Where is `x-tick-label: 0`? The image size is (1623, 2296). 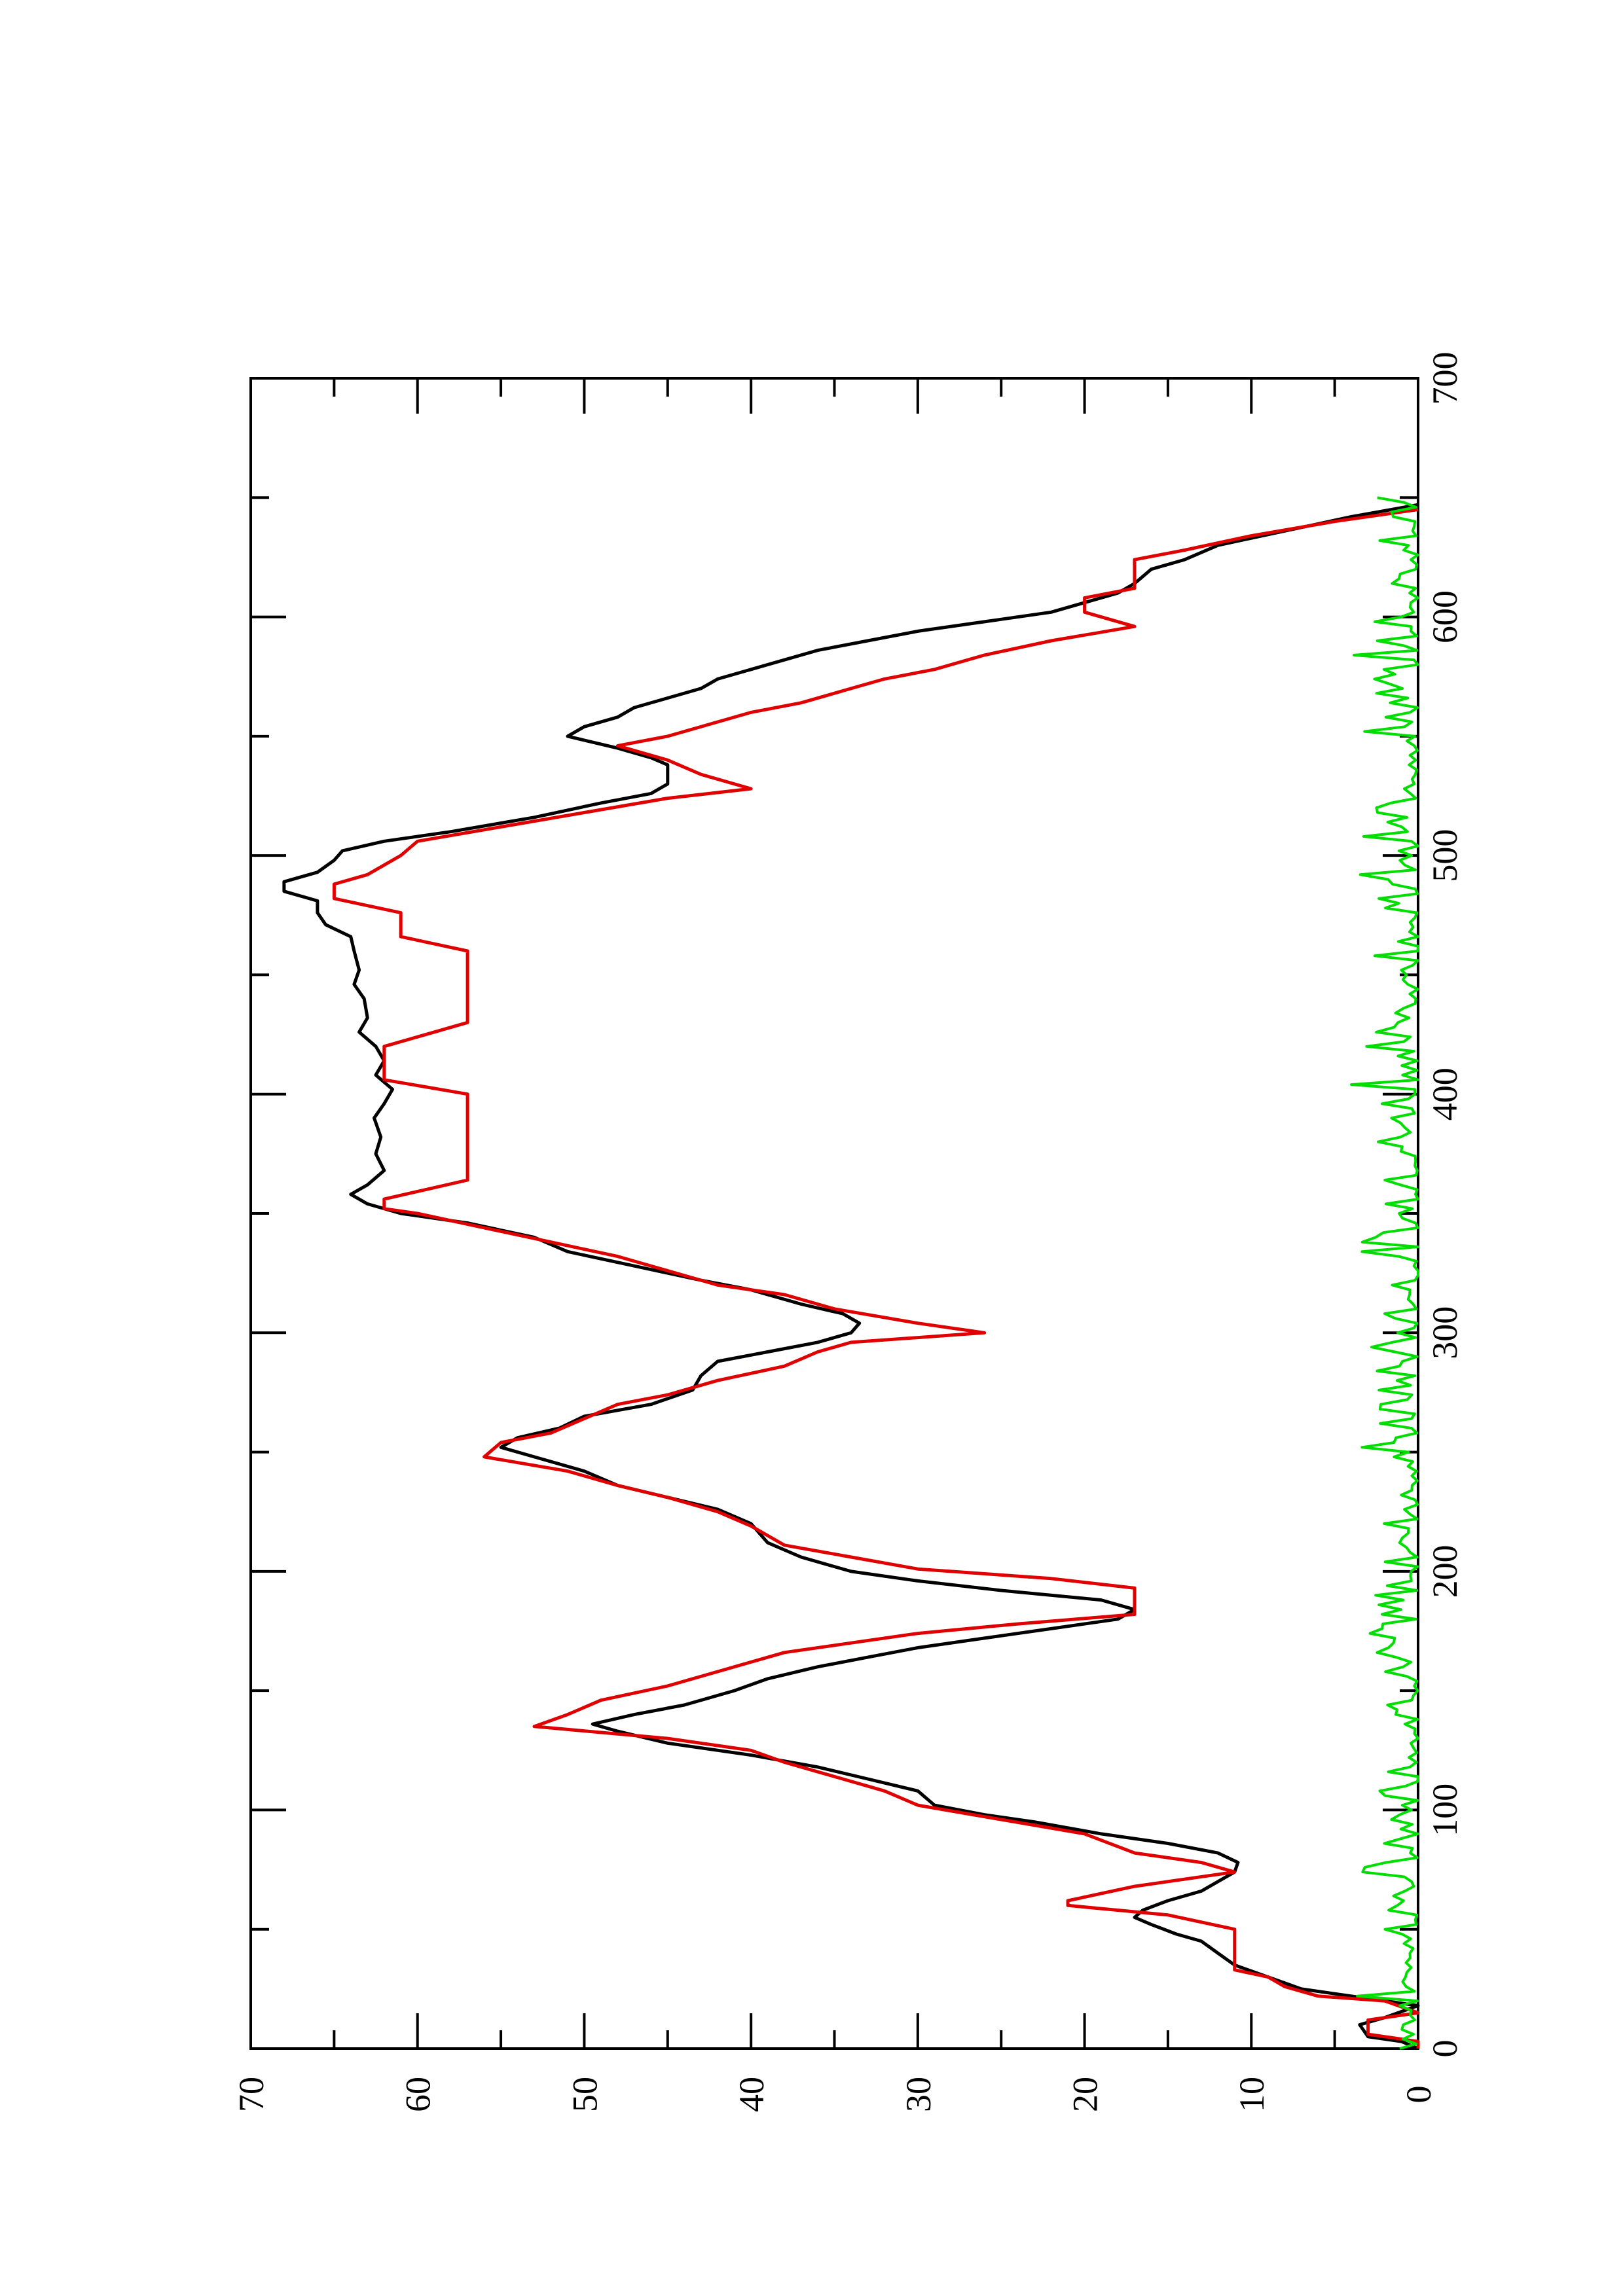 x-tick-label: 0 is located at coordinates (1445, 2049).